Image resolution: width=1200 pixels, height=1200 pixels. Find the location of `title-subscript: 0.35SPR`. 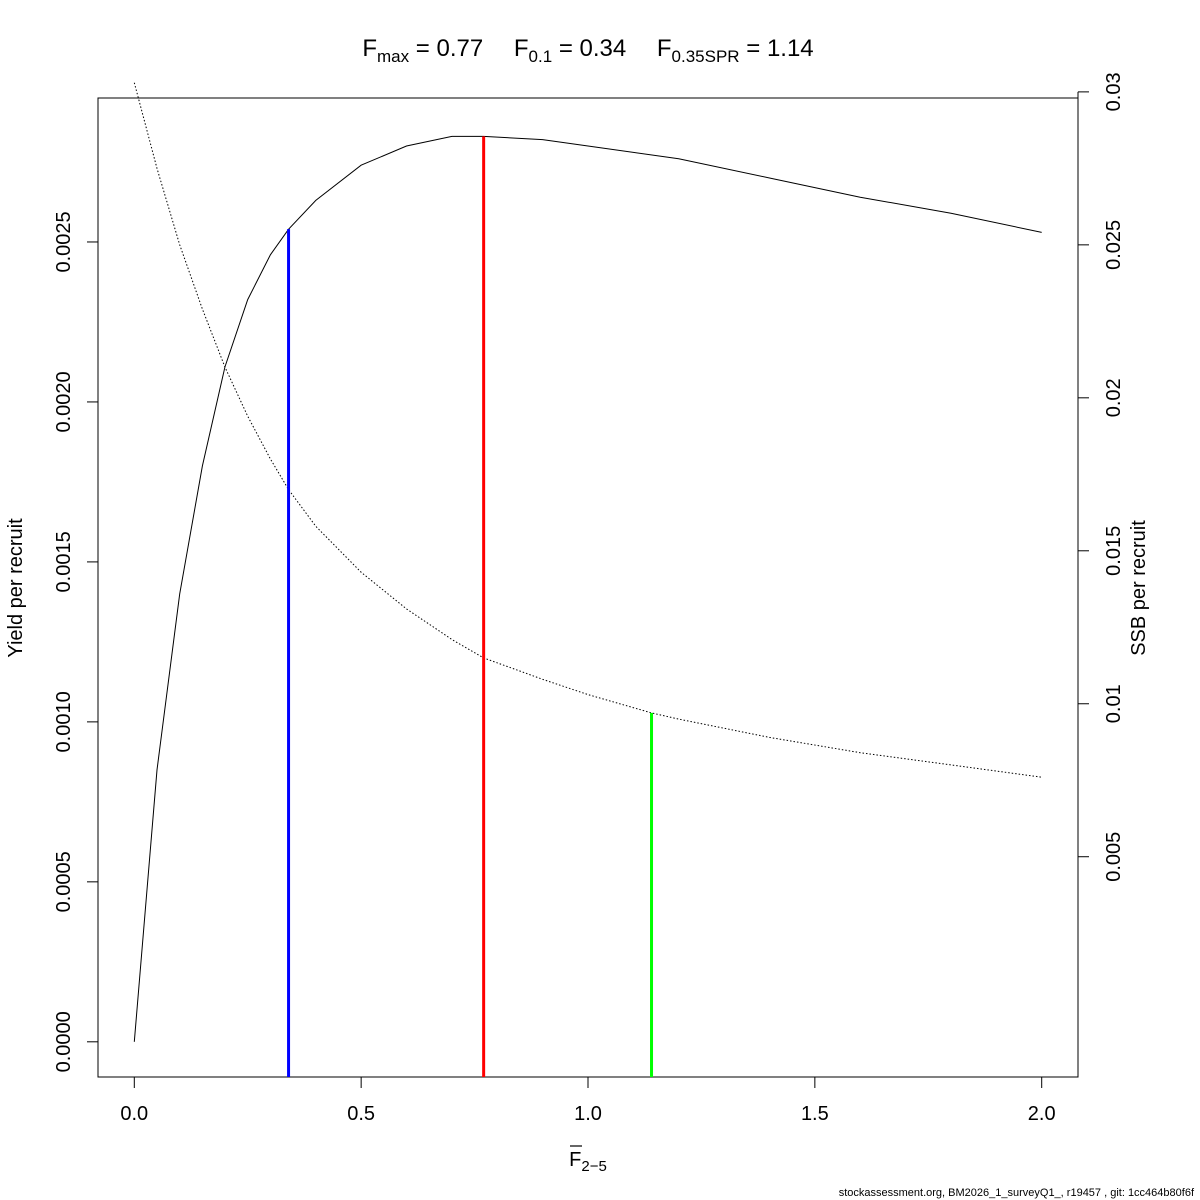

title-subscript: 0.35SPR is located at coordinates (706, 56).